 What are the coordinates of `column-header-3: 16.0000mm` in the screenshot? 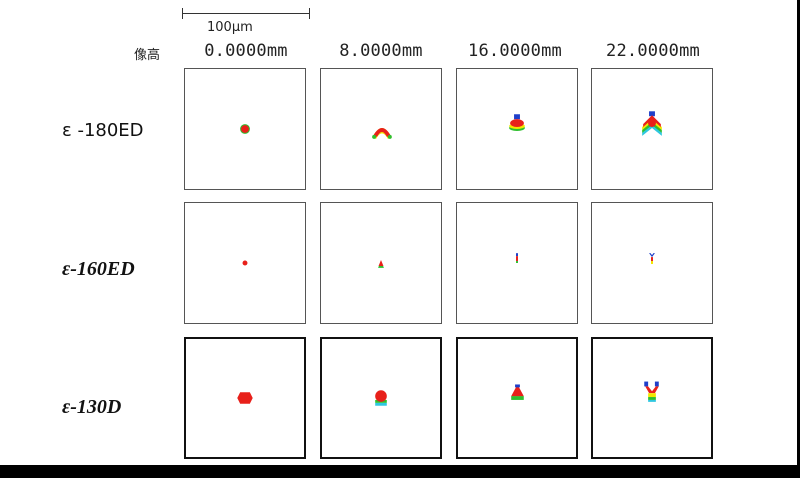 It's located at (515, 51).